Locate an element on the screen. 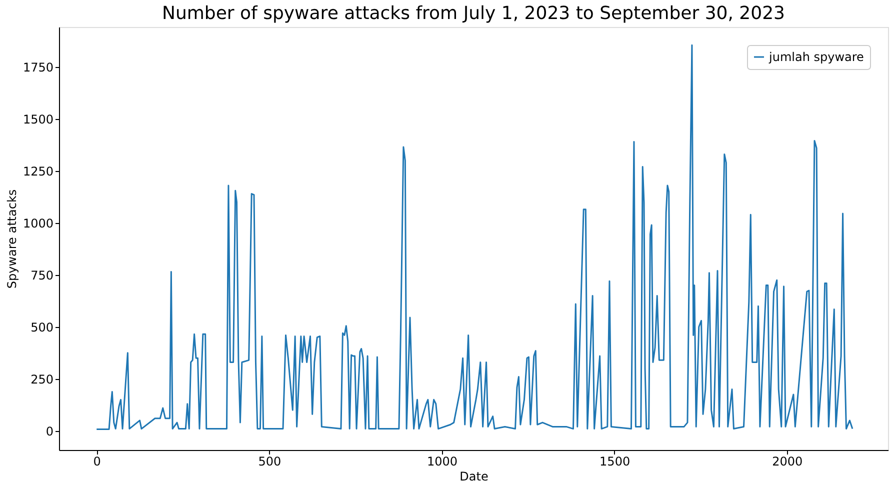 This screenshot has height=487, width=893. x-tick-label: 0 is located at coordinates (97, 461).